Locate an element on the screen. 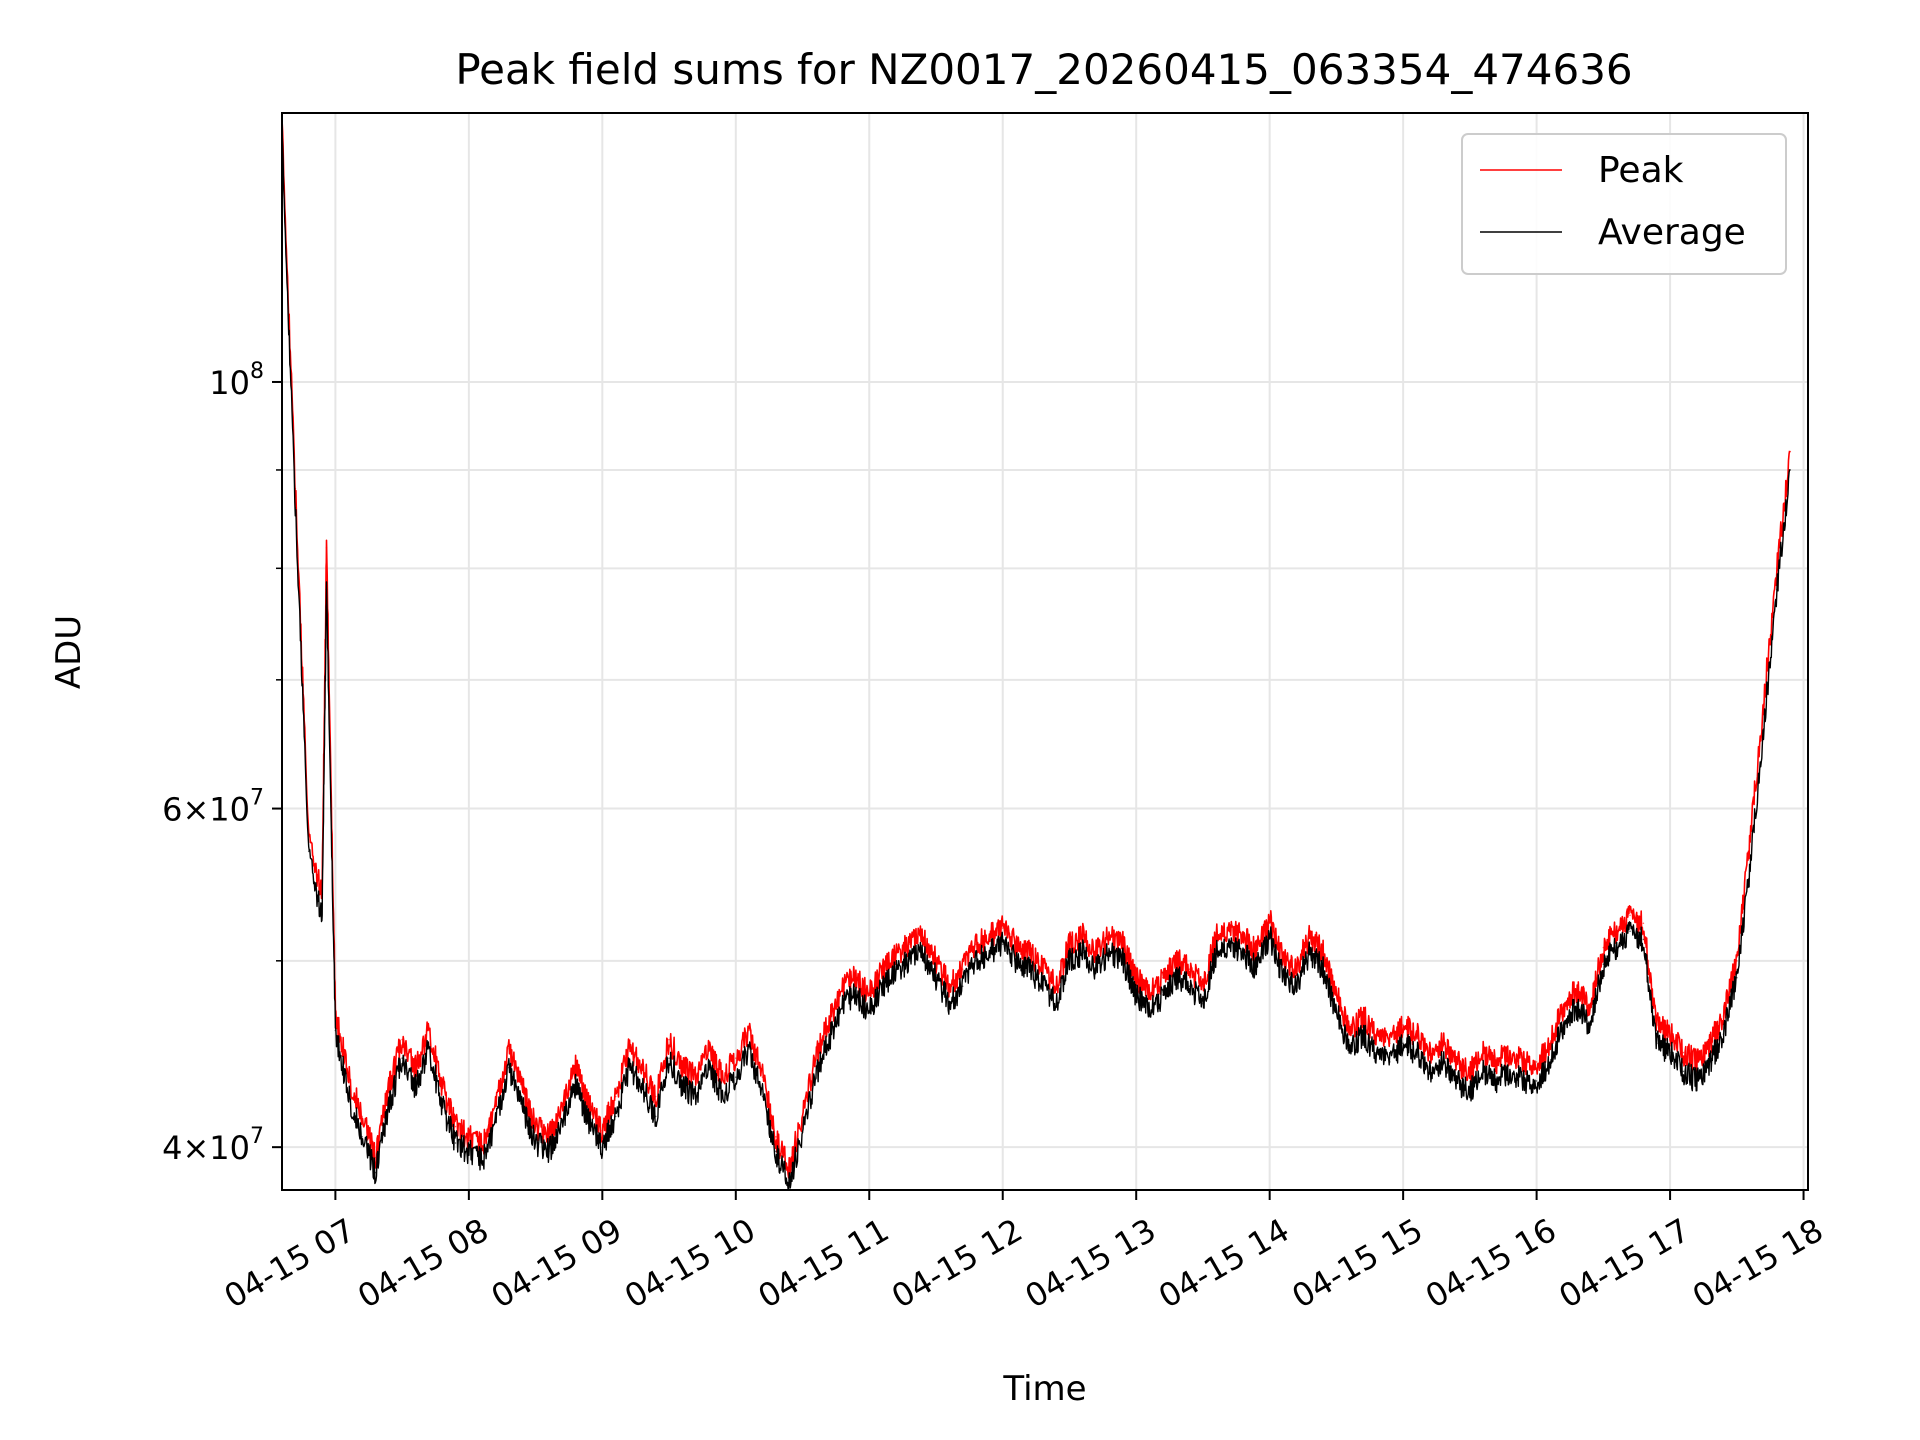  legend-box is located at coordinates (1624, 204).